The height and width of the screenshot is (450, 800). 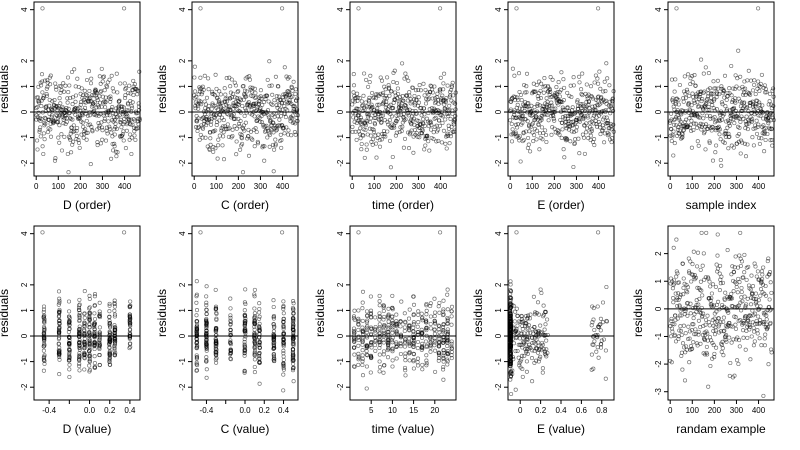 What do you see at coordinates (403, 89) in the screenshot?
I see `plot-frame` at bounding box center [403, 89].